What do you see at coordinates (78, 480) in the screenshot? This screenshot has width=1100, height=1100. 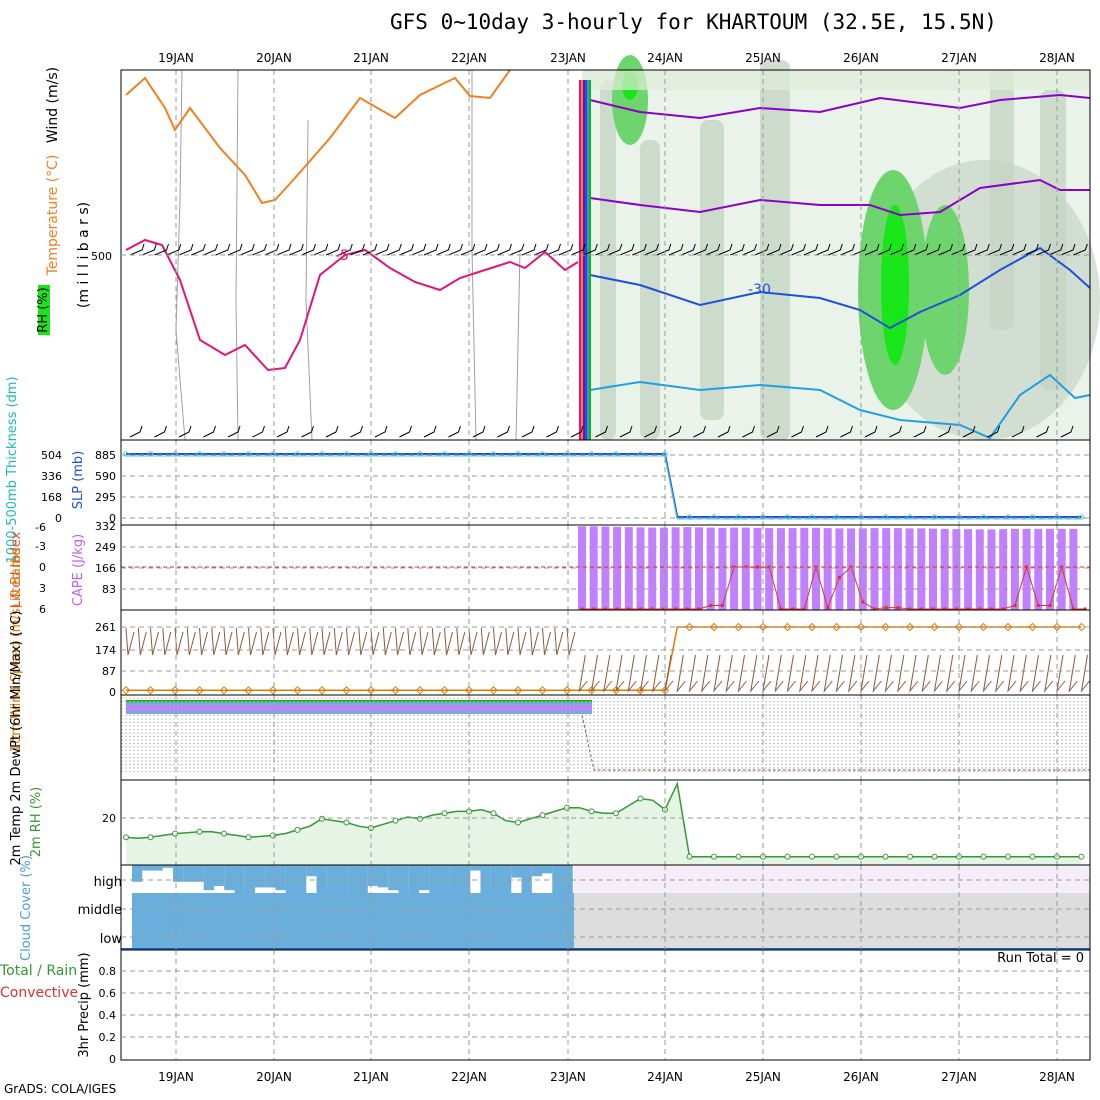 I see `slp-axis-title: SLP (mb)` at bounding box center [78, 480].